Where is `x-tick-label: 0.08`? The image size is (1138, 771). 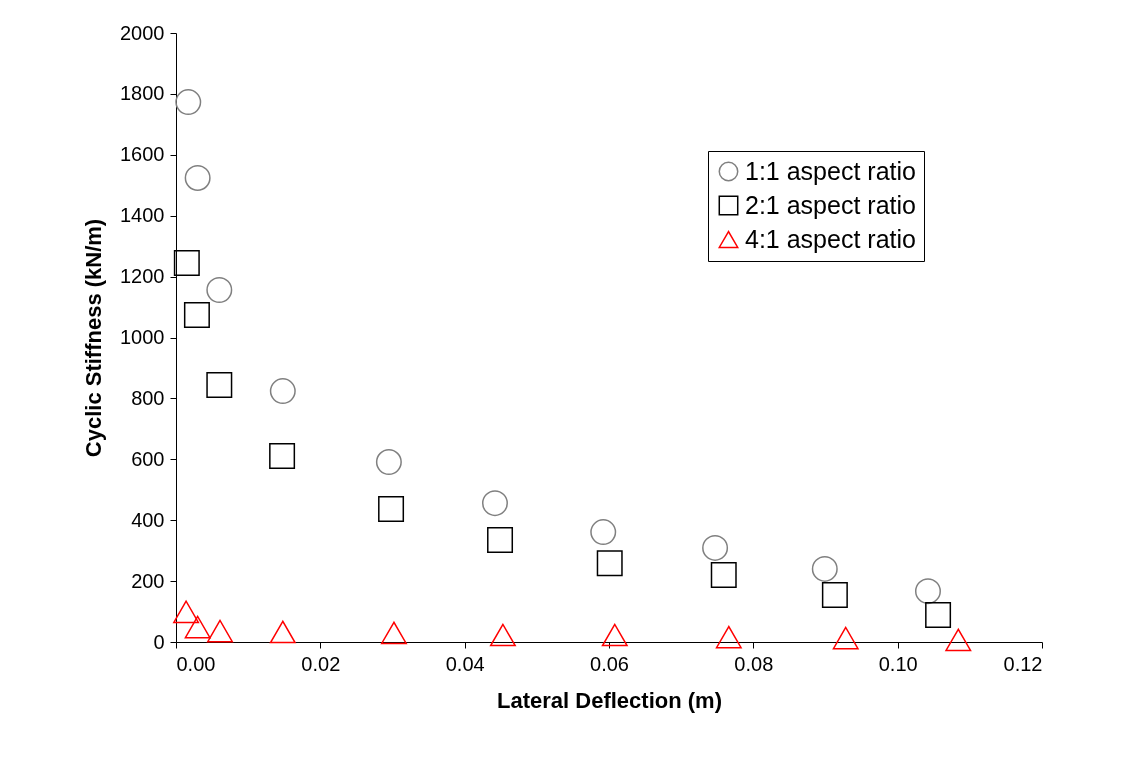
x-tick-label: 0.08 is located at coordinates (754, 663).